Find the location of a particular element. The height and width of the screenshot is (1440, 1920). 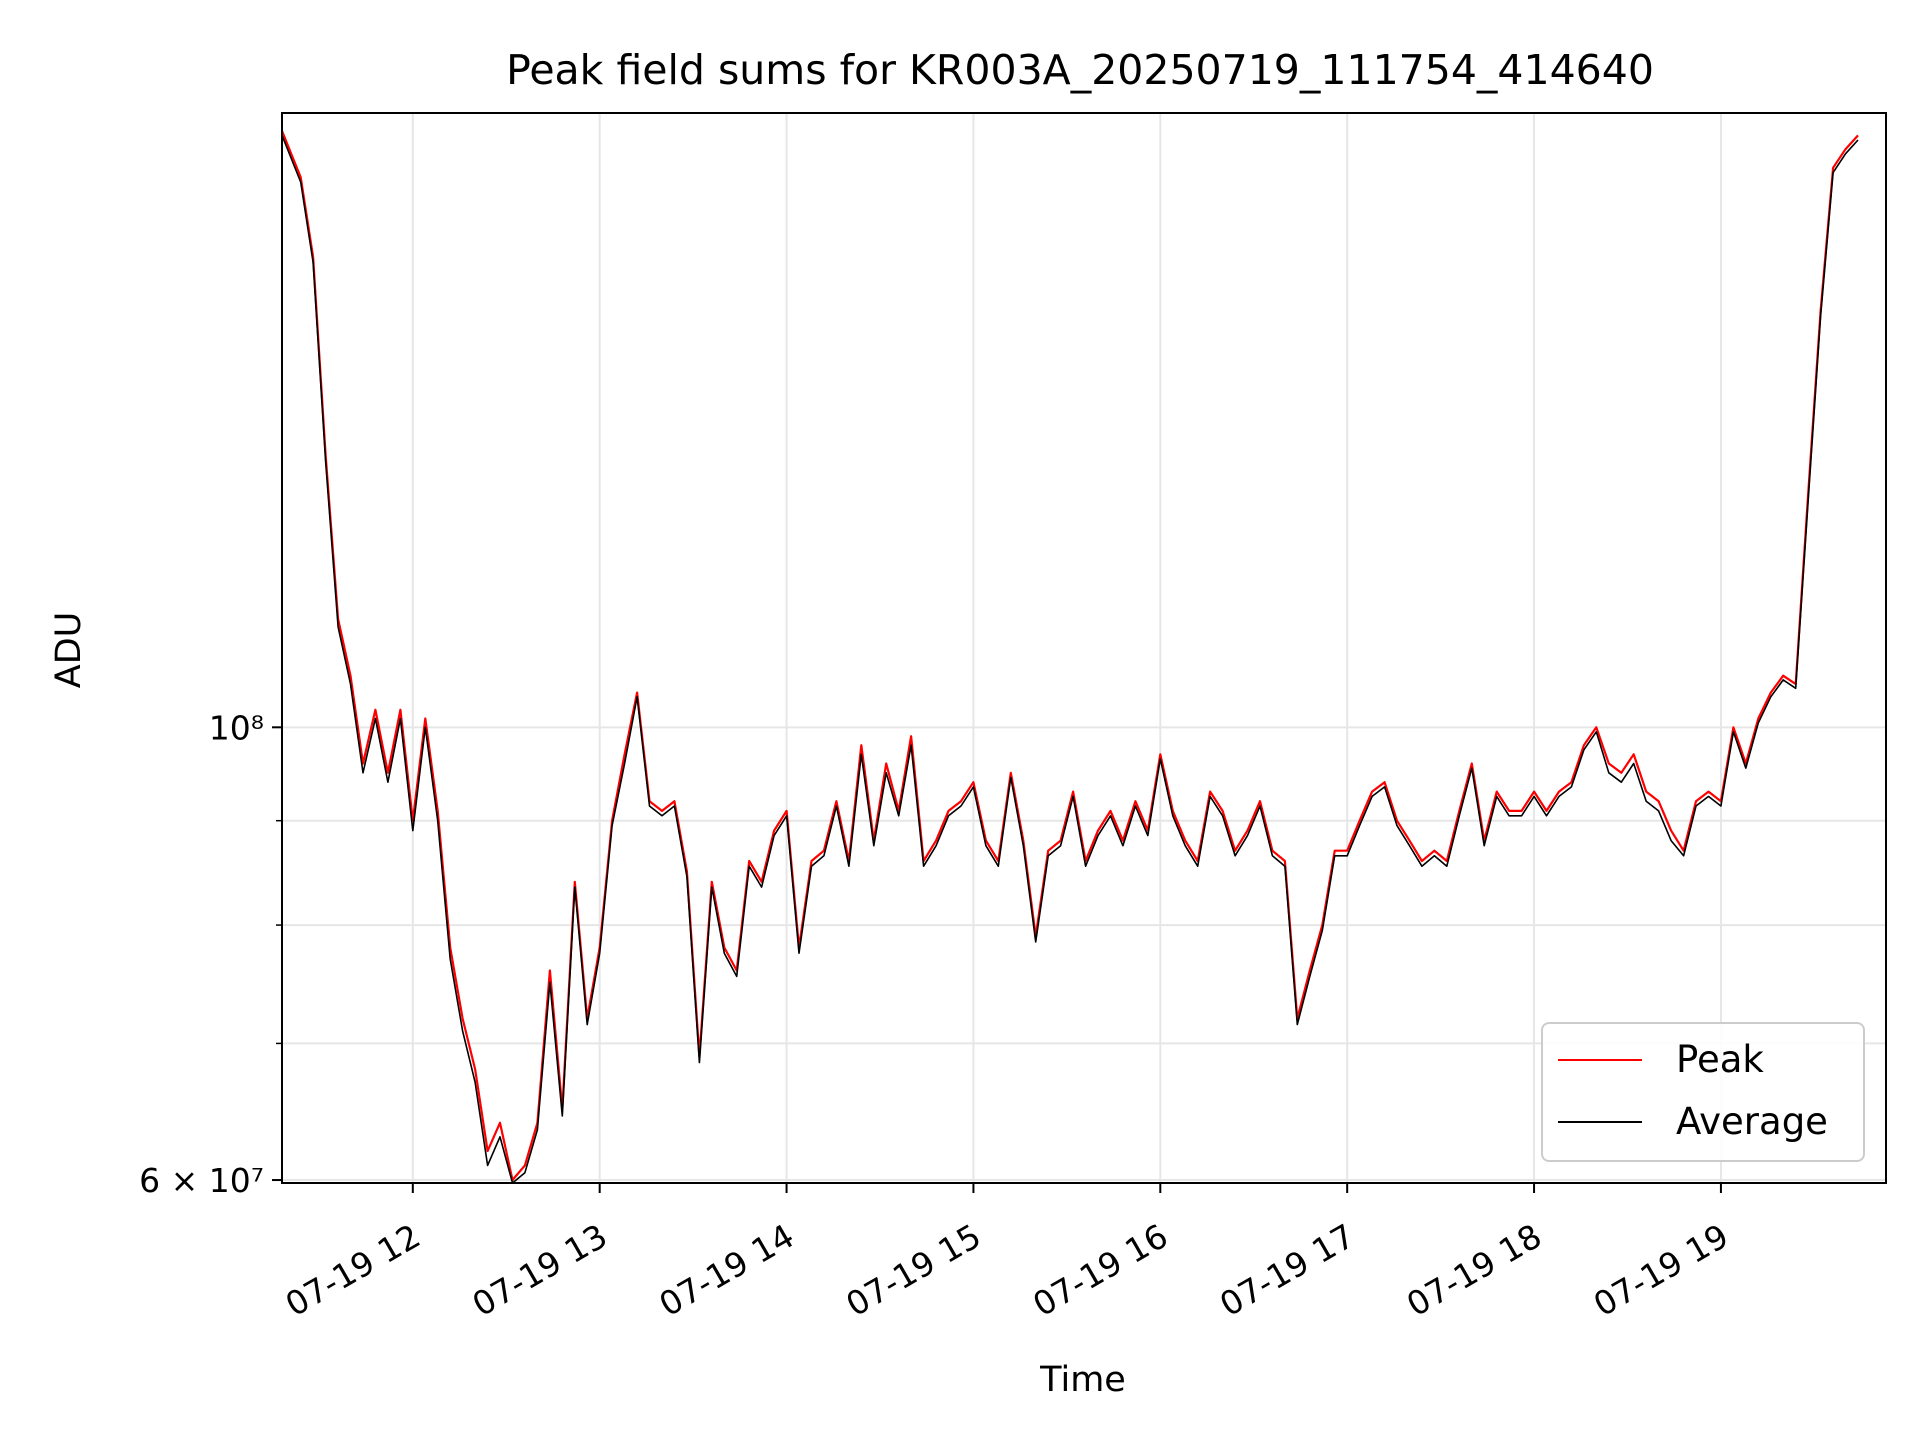

legend-box is located at coordinates (1703, 1092).